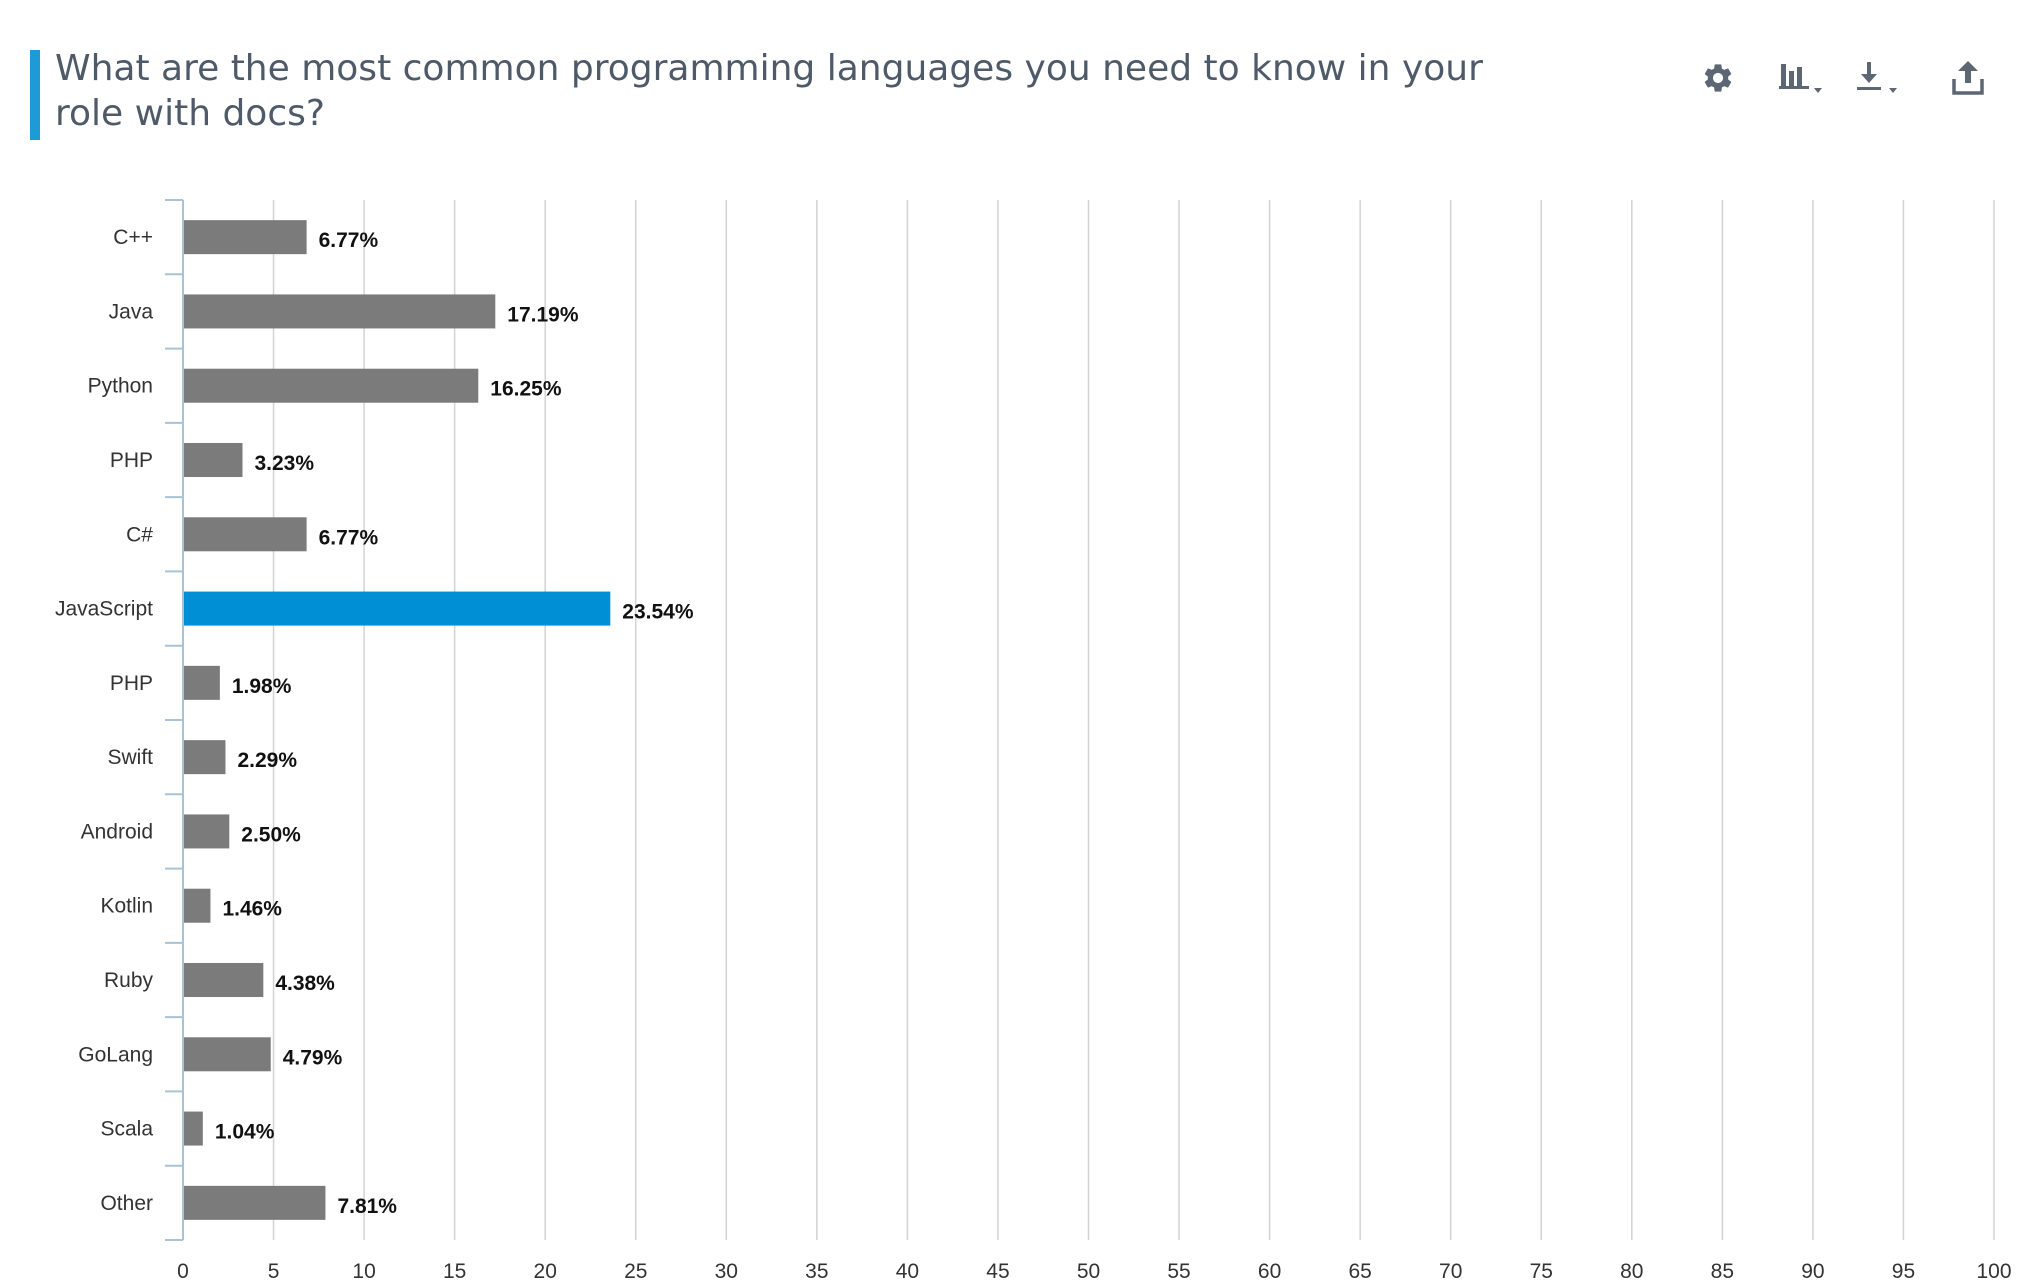 Image resolution: width=2024 pixels, height=1286 pixels. What do you see at coordinates (1631, 1271) in the screenshot?
I see `x-tick-label: 80` at bounding box center [1631, 1271].